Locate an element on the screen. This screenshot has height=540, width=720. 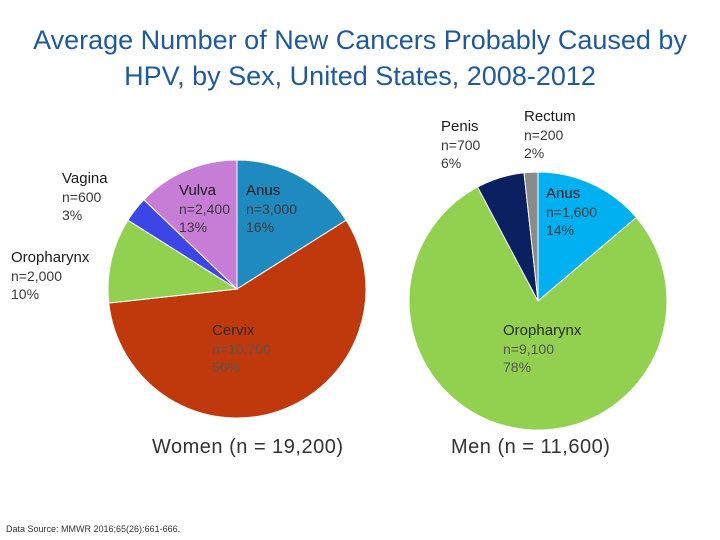
label-men-anus: Anus n=1,600 14% is located at coordinates (571, 212).